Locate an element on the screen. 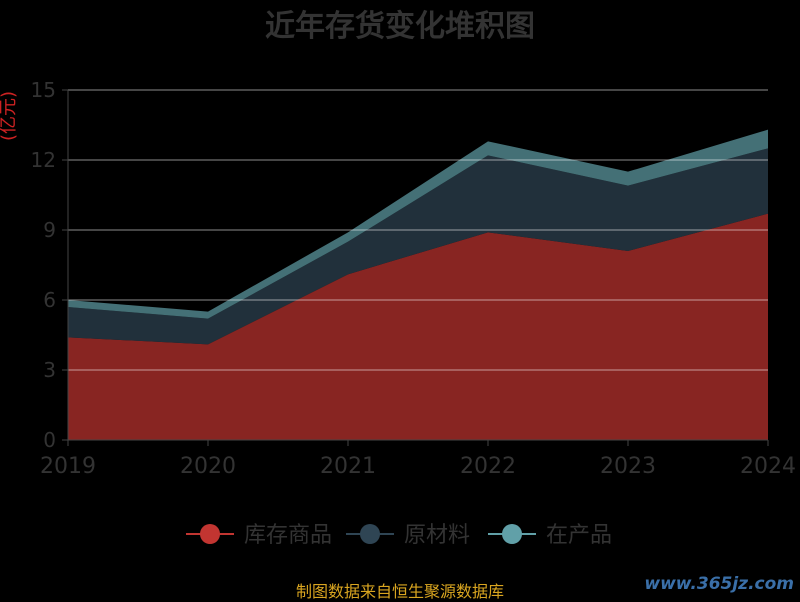  y-tick-label-5: 15 is located at coordinates (43, 90).